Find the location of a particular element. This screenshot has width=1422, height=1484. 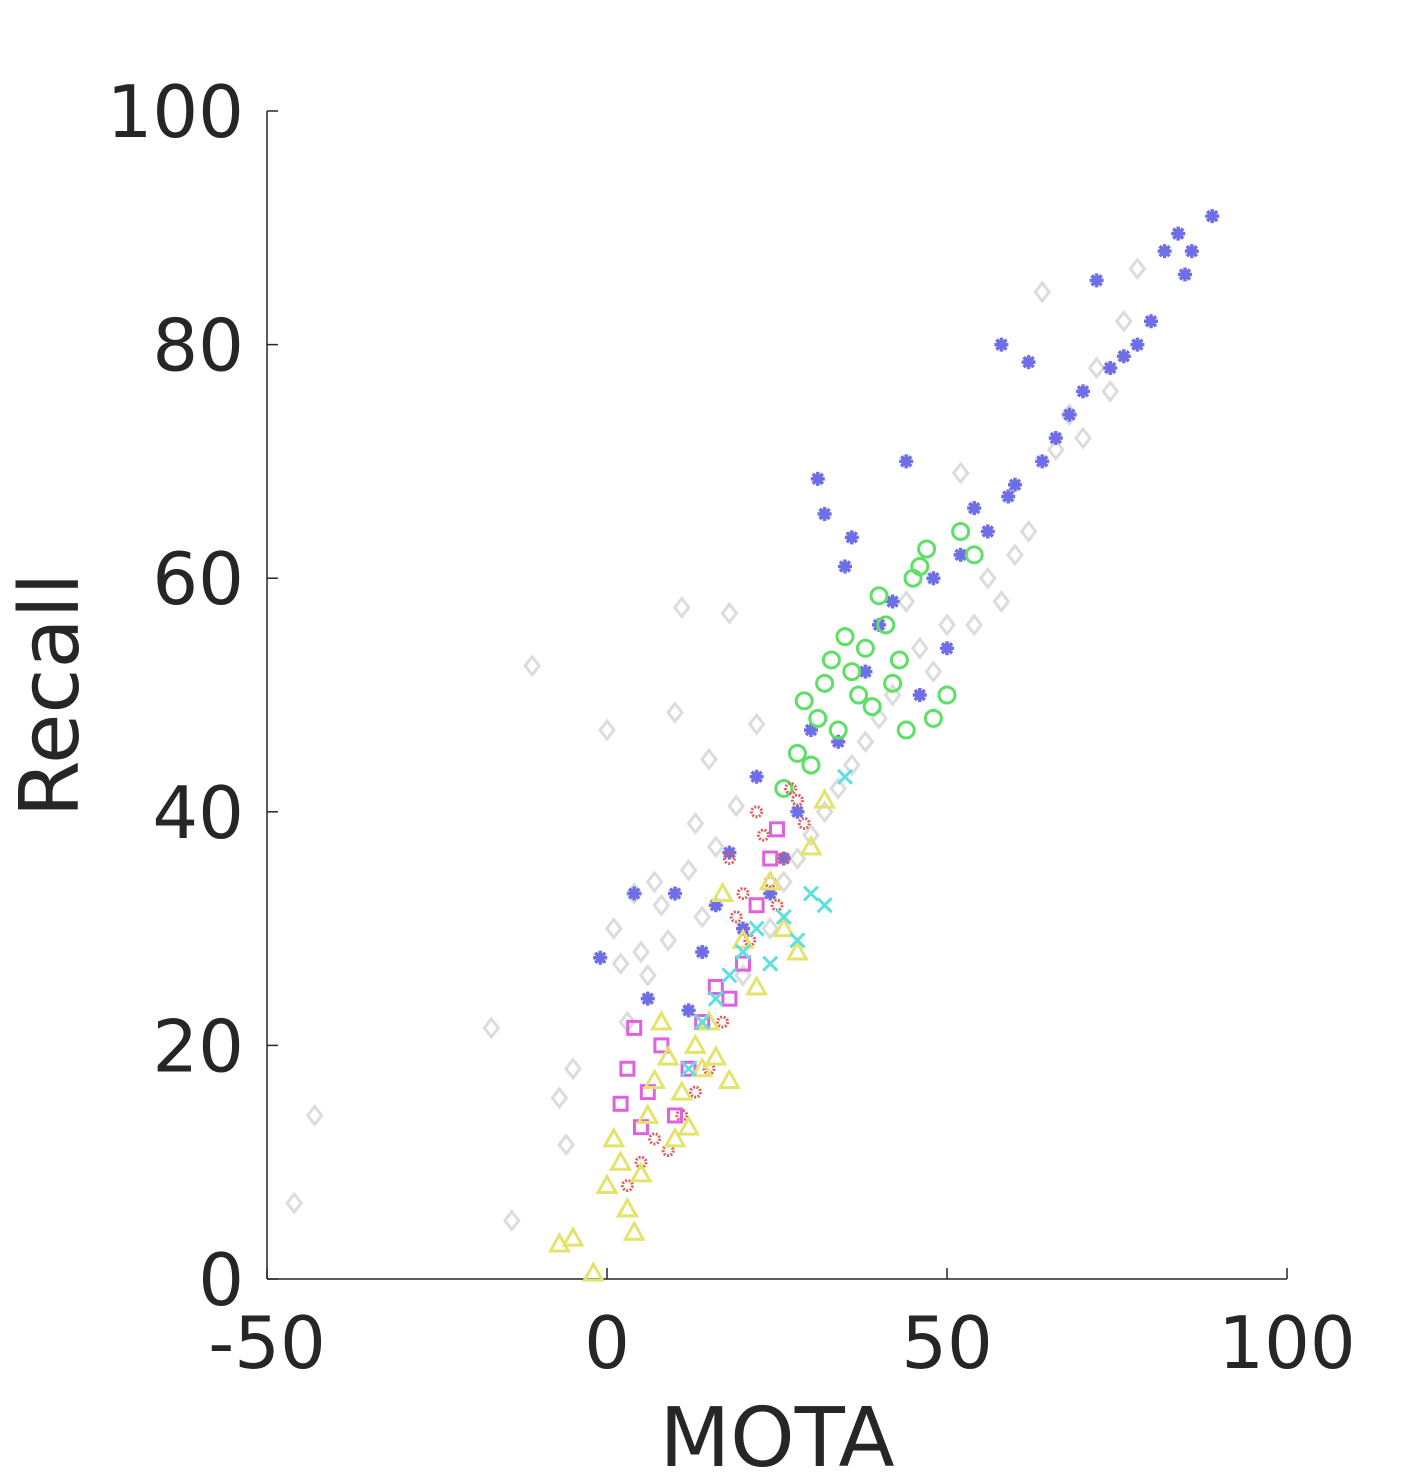

y-axis-title: Recall is located at coordinates (50, 695).